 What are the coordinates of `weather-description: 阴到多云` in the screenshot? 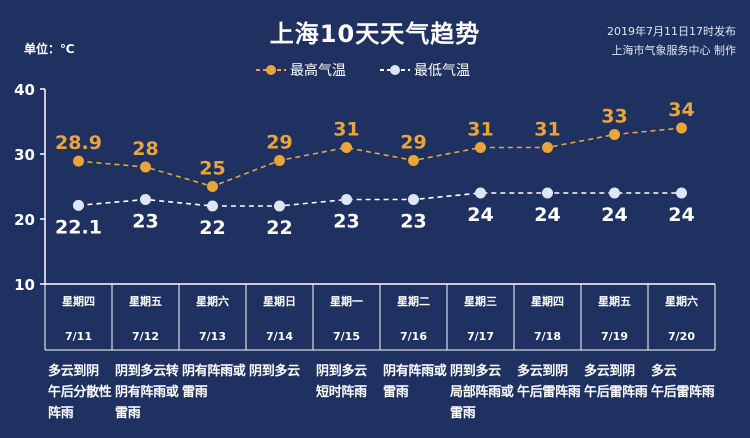 It's located at (274, 371).